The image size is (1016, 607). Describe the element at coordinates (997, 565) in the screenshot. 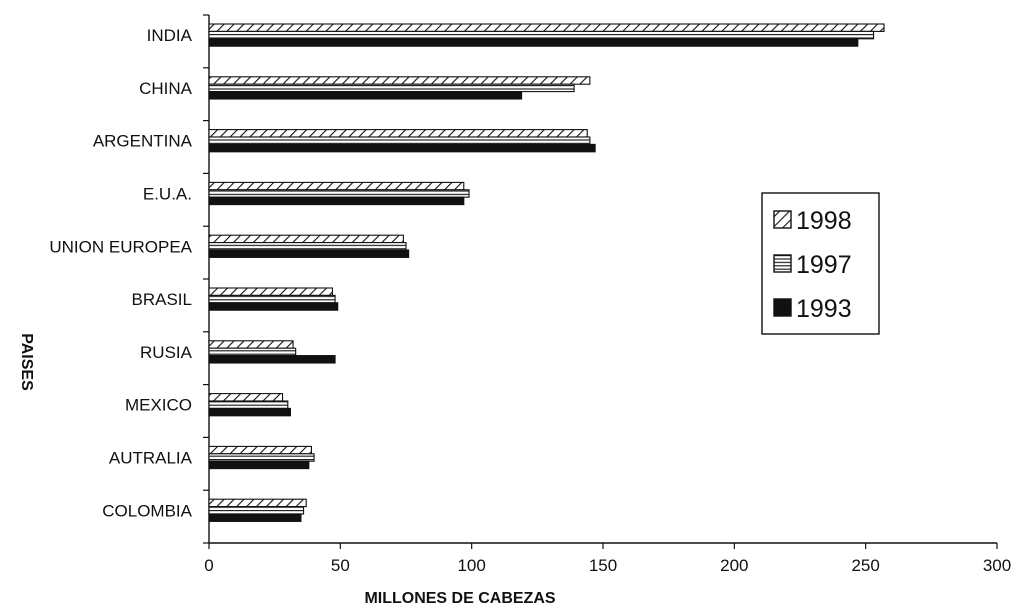

I see `x-tick-label: 300` at that location.